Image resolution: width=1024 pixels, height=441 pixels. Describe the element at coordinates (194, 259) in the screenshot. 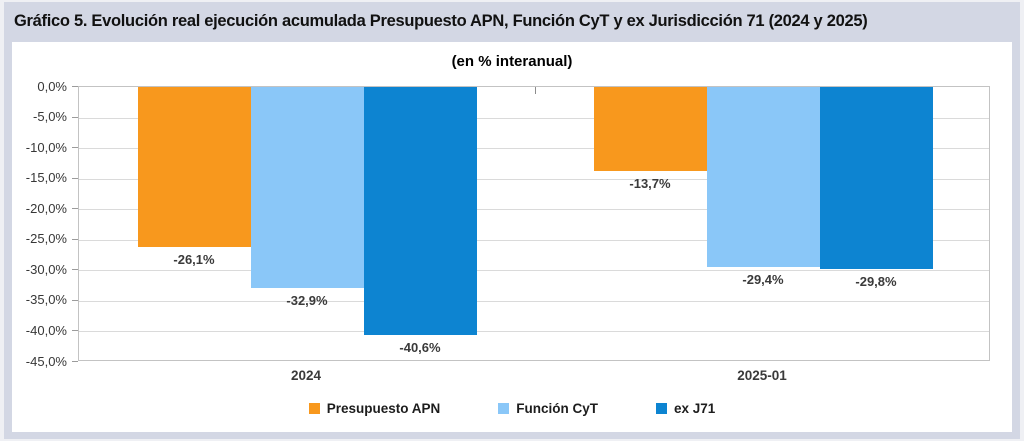

I see `bar-value-label: -26,1%` at that location.